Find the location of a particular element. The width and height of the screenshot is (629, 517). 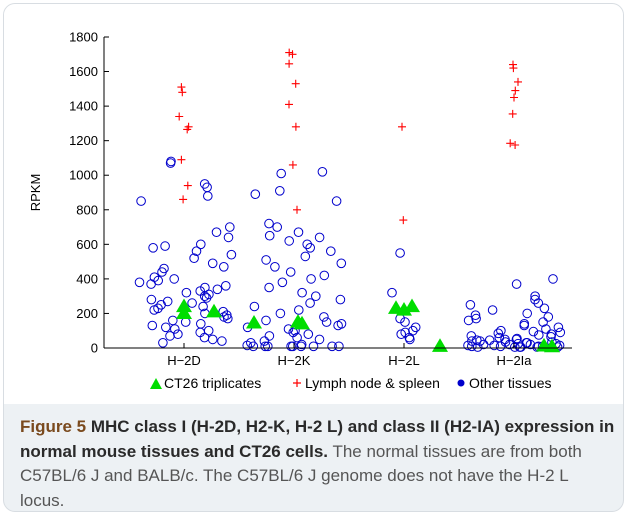

legend-lymph-label: Lymph node & spleen is located at coordinates (372, 383).